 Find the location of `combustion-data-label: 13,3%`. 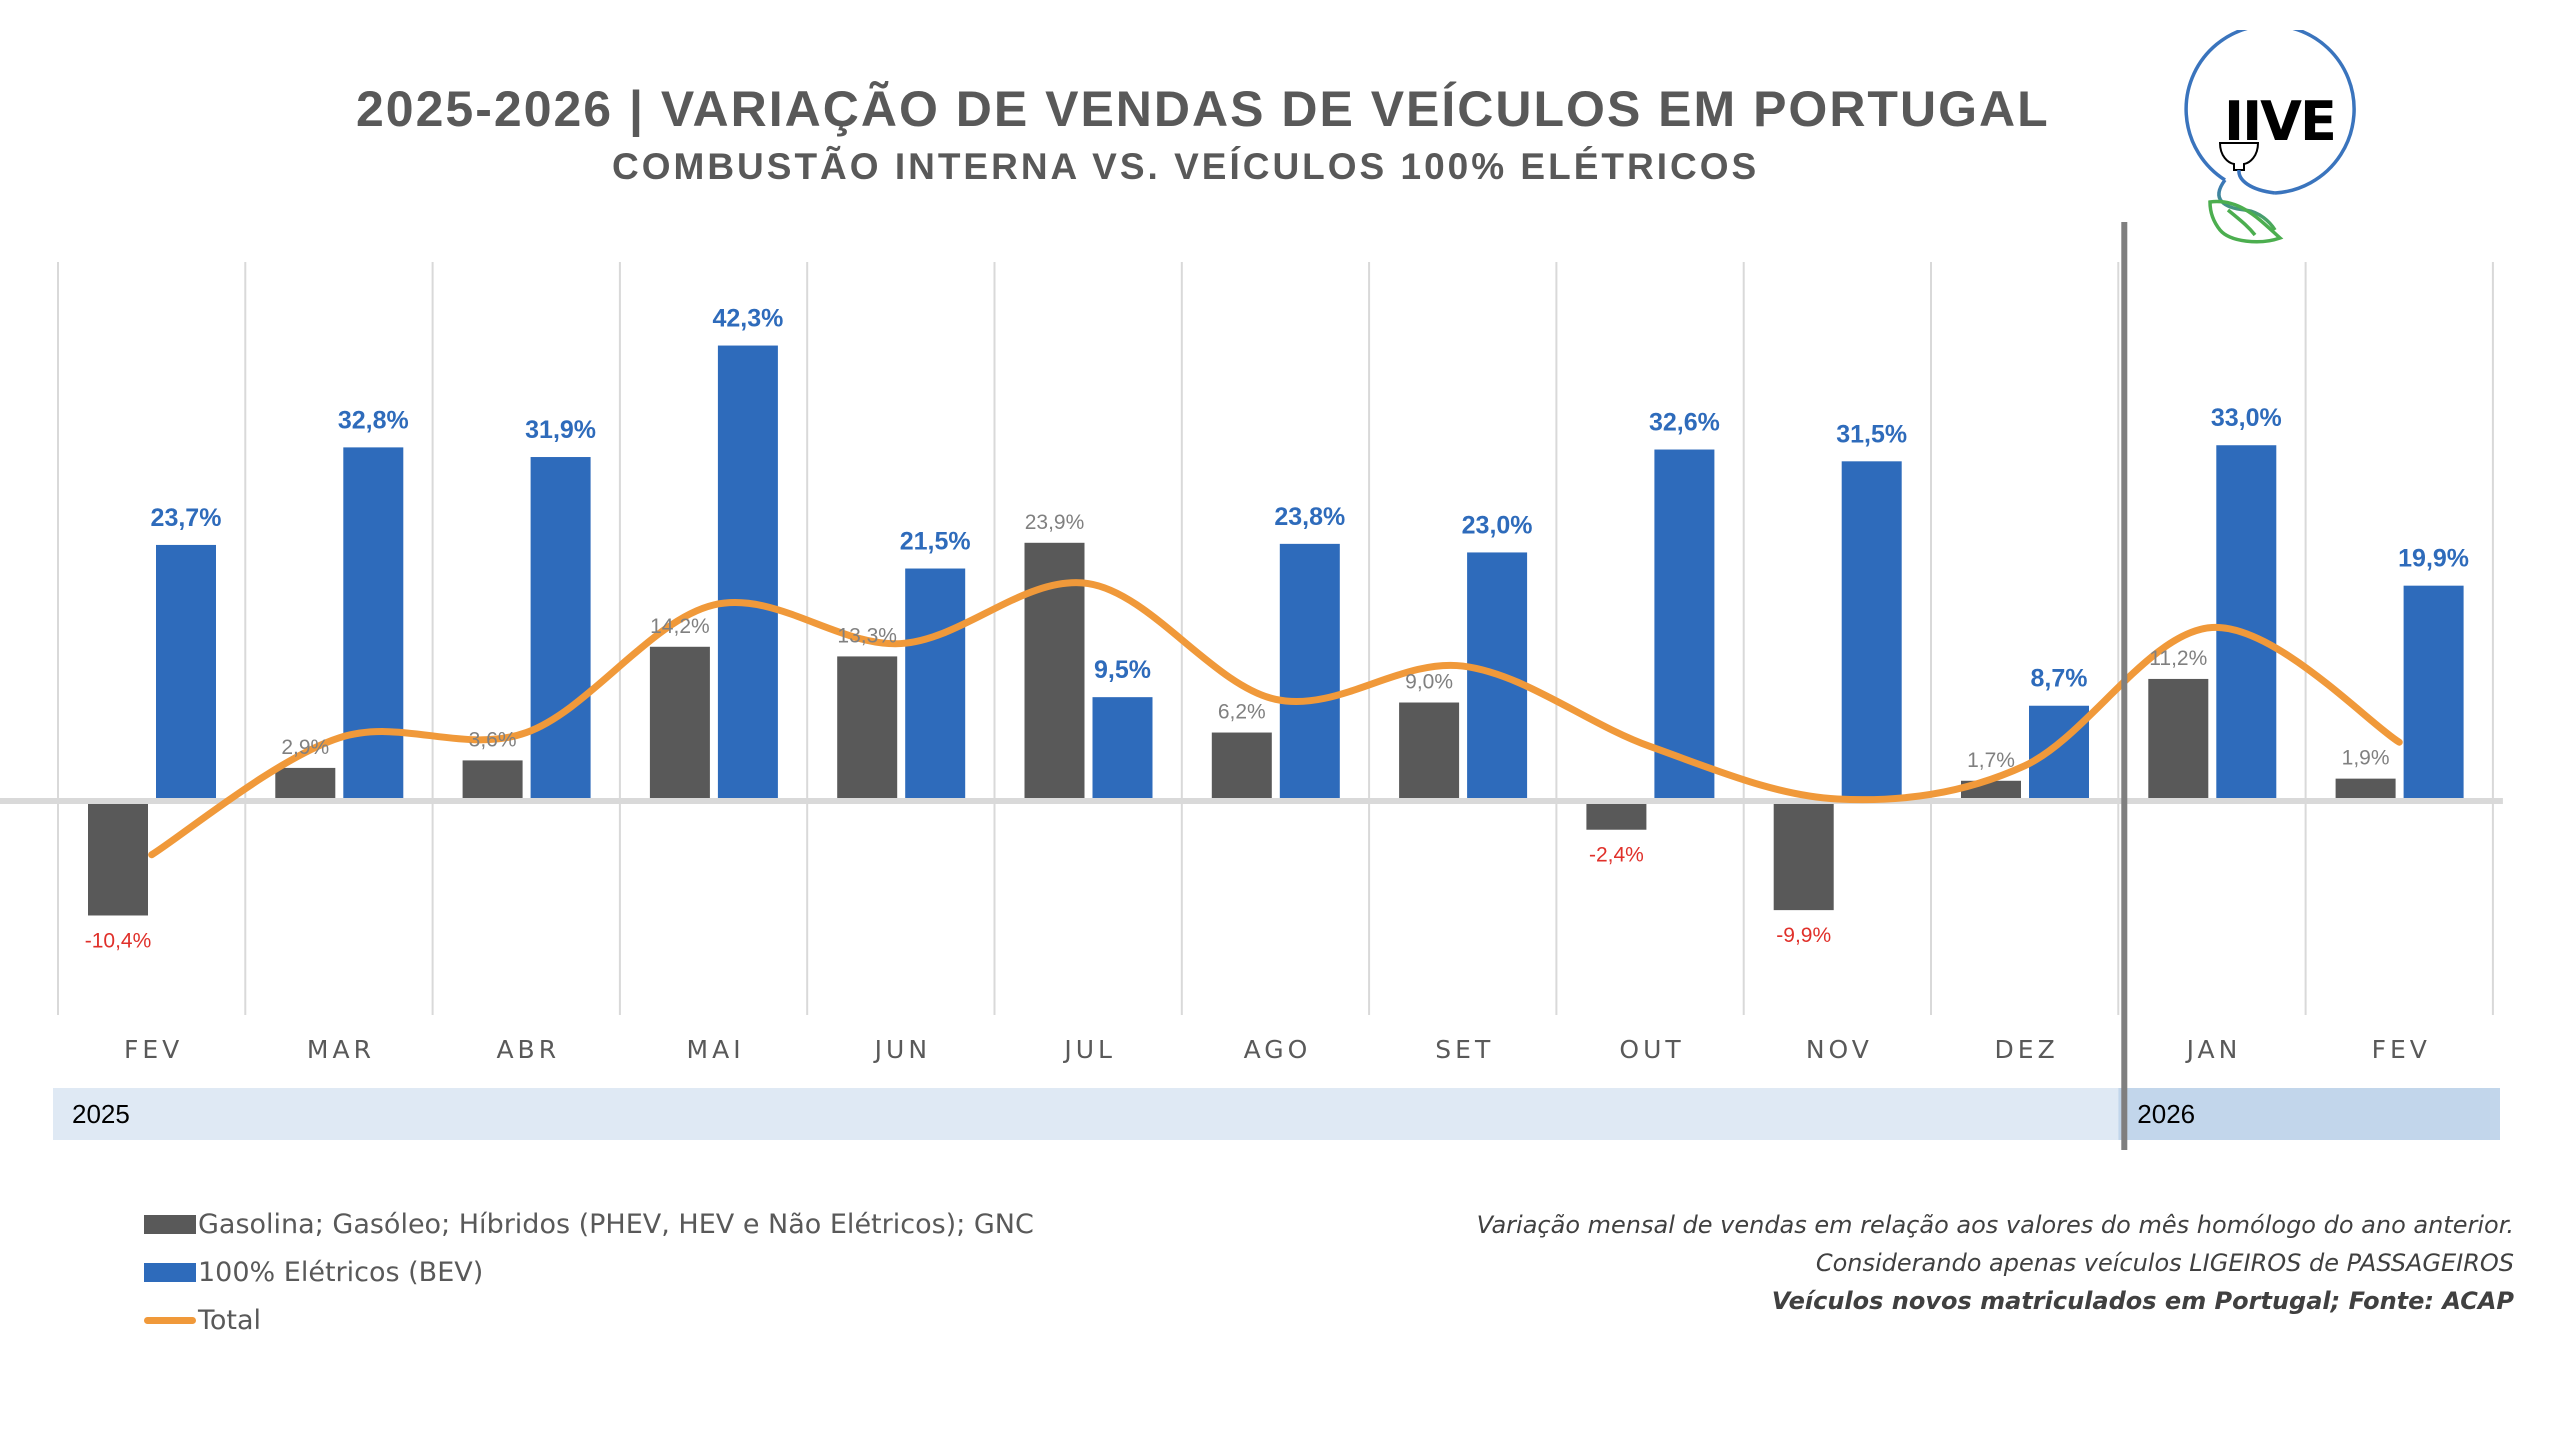

combustion-data-label: 13,3% is located at coordinates (867, 635).